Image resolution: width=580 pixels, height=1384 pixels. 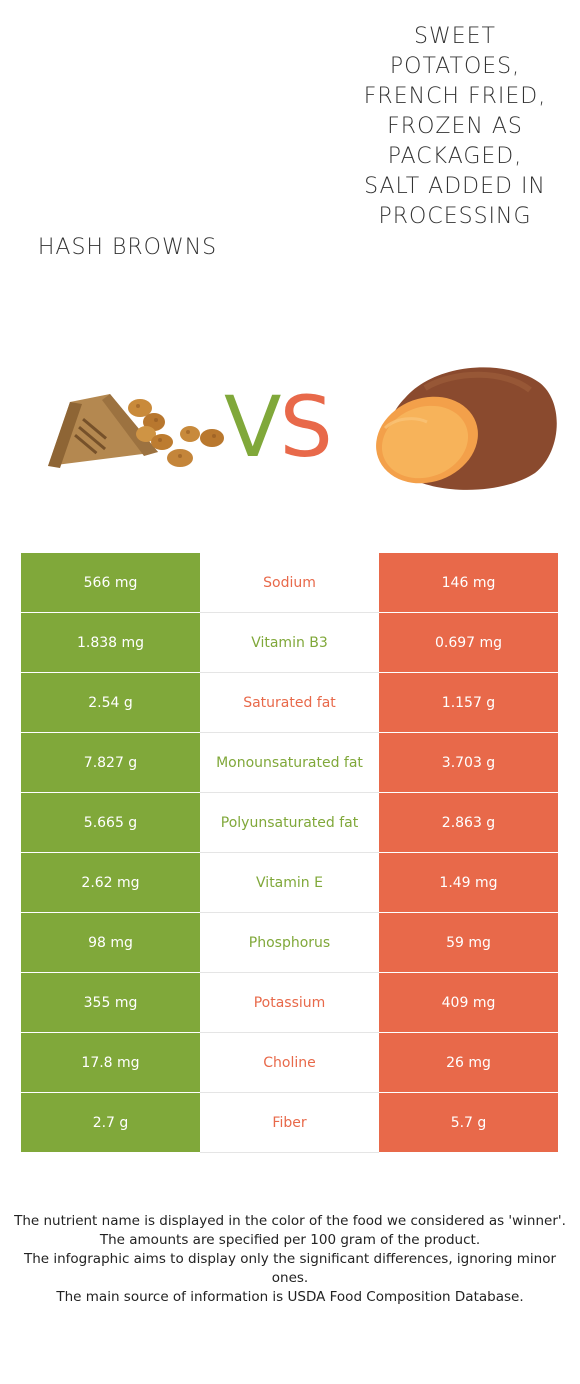 What do you see at coordinates (110, 762) in the screenshot?
I see `left-value: 7.827 g` at bounding box center [110, 762].